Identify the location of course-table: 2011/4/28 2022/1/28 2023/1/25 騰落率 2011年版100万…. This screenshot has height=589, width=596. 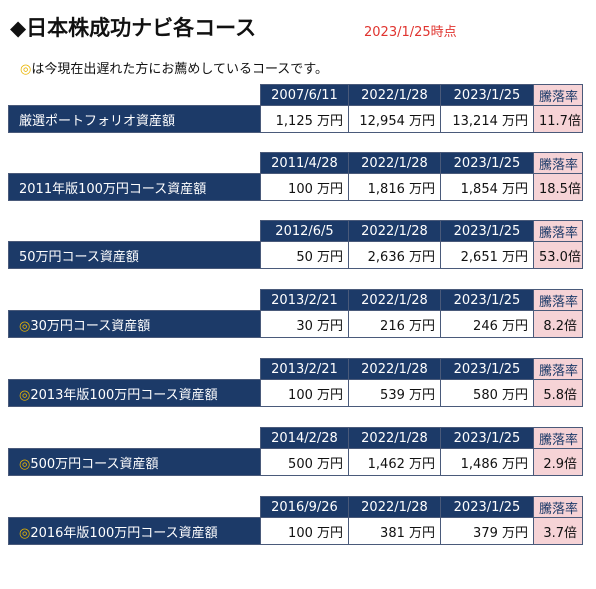
(295, 176).